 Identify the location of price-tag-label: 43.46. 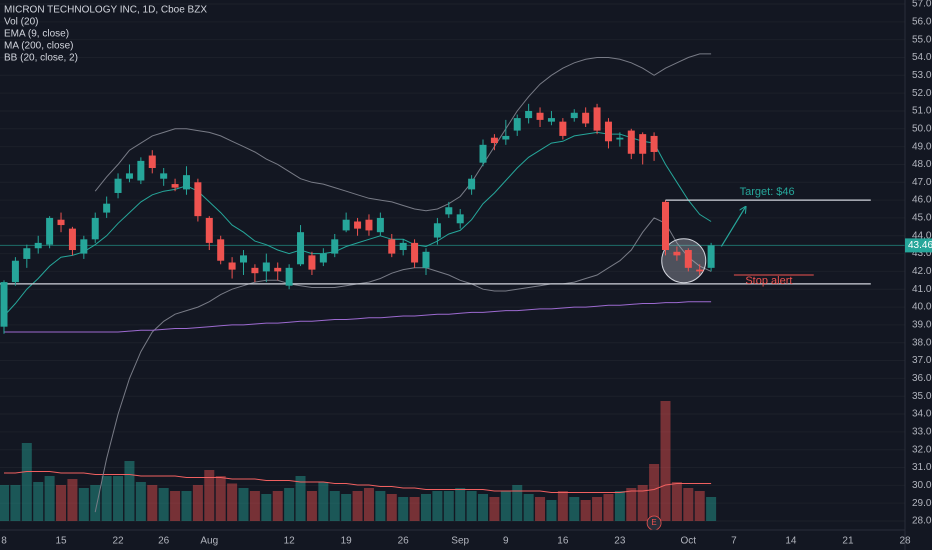
(920, 245).